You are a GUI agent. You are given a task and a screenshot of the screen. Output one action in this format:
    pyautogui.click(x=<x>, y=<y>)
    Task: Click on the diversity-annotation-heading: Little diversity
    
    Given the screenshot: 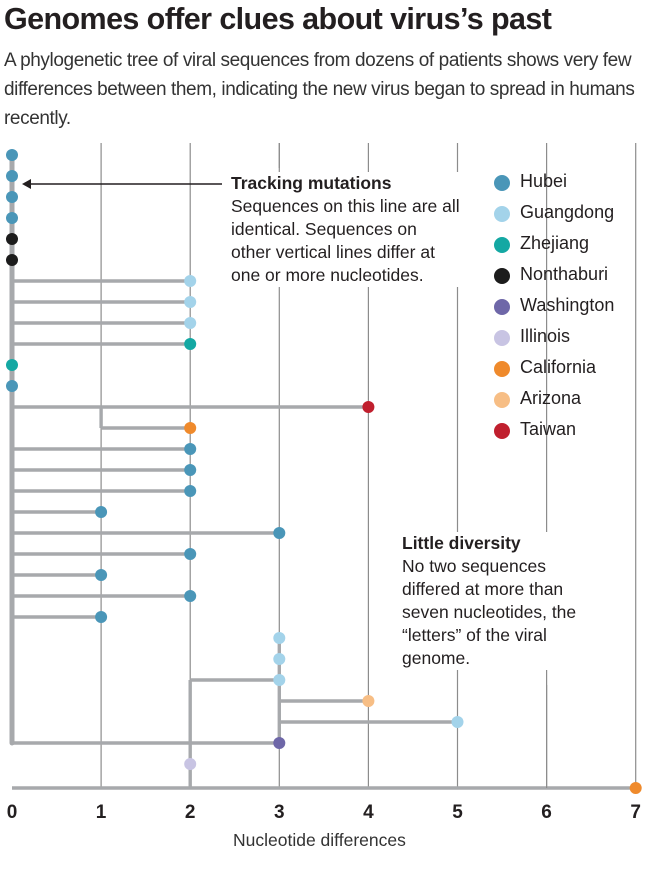 What is the action you would take?
    pyautogui.click(x=461, y=543)
    